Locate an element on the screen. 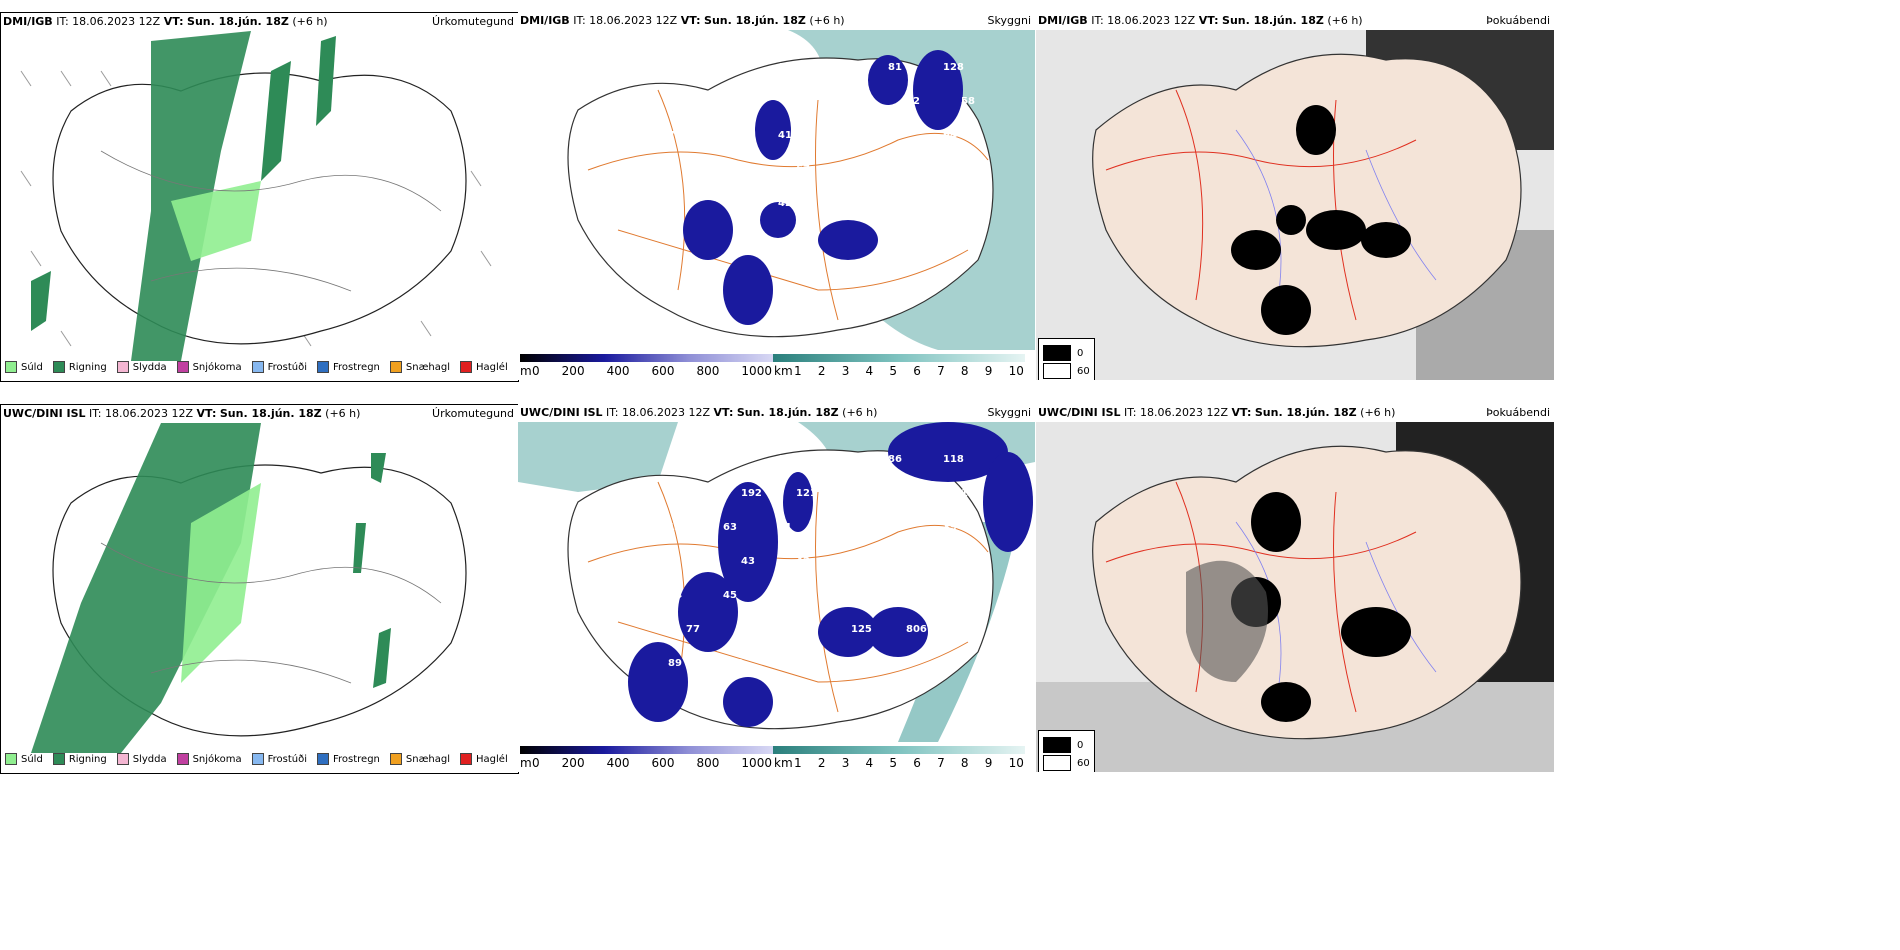 Image resolution: width=1900 pixels, height=950 pixels. cloud-base-label: 38 is located at coordinates (730, 135).